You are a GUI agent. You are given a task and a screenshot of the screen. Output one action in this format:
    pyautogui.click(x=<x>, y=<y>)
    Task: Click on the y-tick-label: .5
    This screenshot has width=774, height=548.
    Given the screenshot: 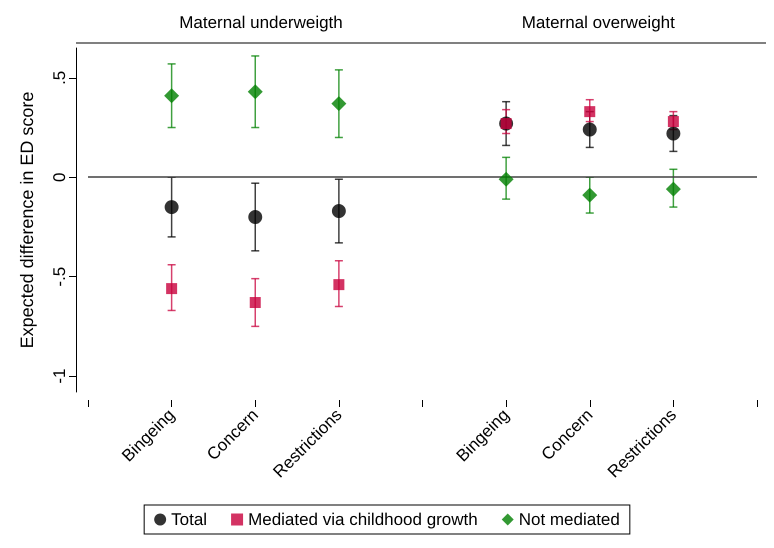 What is the action you would take?
    pyautogui.click(x=59, y=77)
    